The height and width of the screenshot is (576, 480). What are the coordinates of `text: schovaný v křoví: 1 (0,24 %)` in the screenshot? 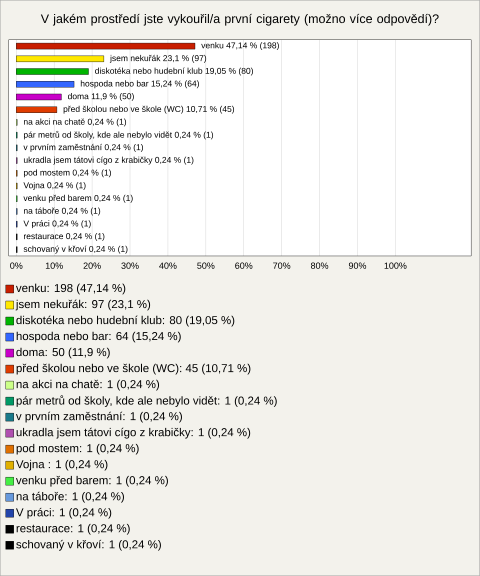 It's located at (88, 545).